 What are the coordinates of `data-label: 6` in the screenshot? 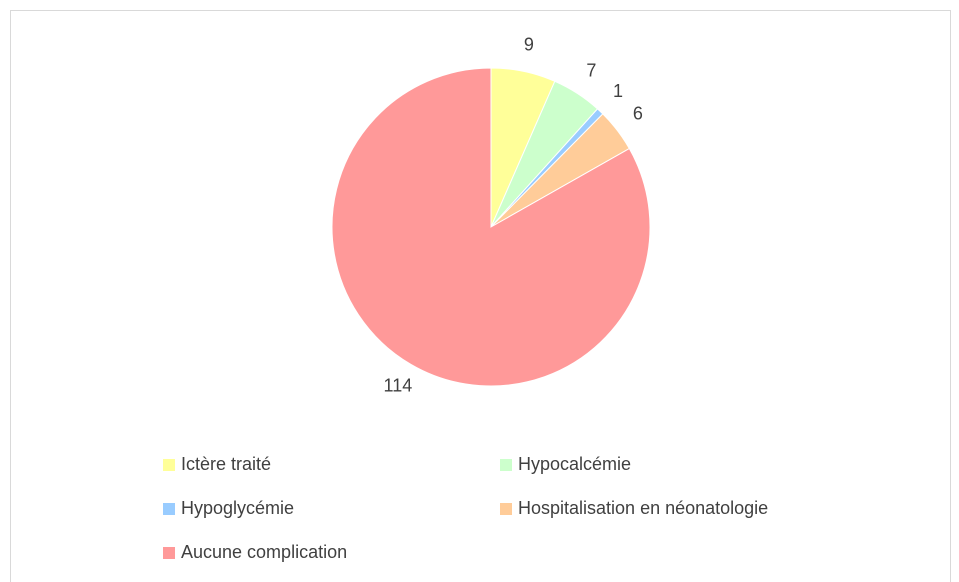 It's located at (638, 113).